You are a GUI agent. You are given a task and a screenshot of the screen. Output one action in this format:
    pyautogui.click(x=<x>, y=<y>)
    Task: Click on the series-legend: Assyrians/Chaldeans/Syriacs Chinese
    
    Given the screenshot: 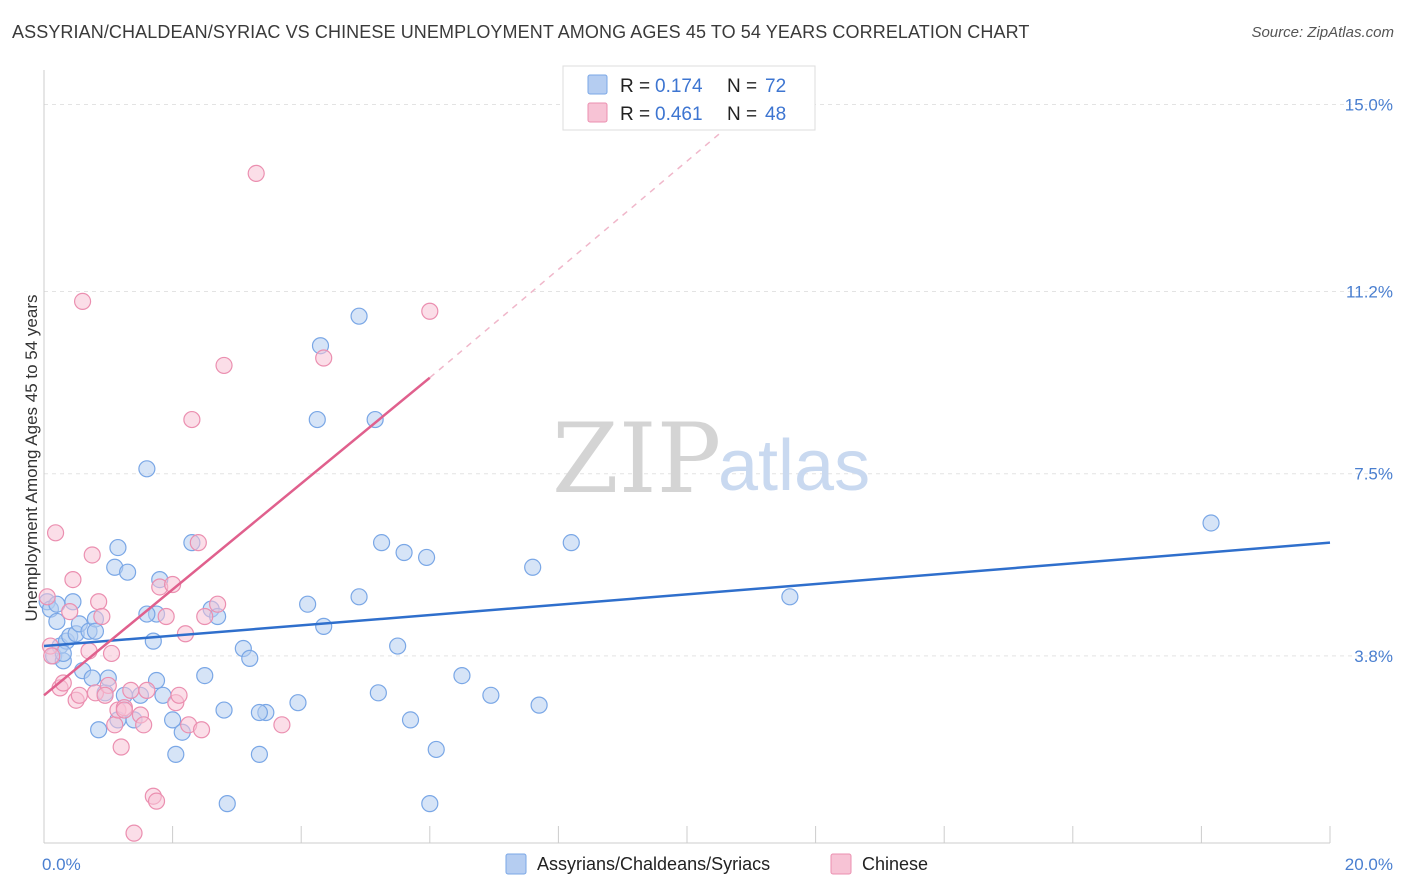 What is the action you would take?
    pyautogui.click(x=716, y=864)
    